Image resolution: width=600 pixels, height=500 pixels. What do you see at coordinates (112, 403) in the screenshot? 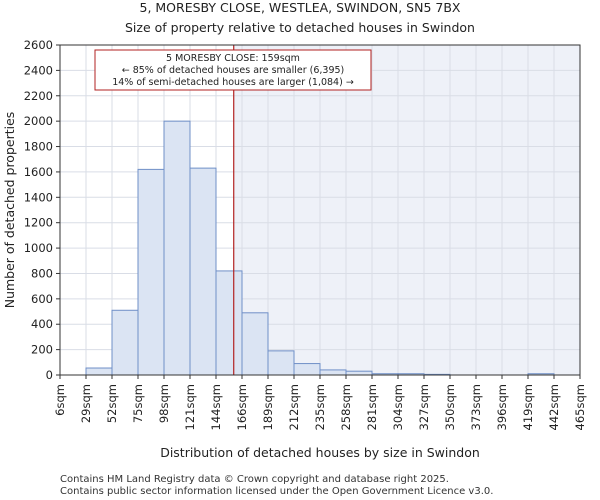
I see `x-tick-label: 52sqm` at bounding box center [112, 403].